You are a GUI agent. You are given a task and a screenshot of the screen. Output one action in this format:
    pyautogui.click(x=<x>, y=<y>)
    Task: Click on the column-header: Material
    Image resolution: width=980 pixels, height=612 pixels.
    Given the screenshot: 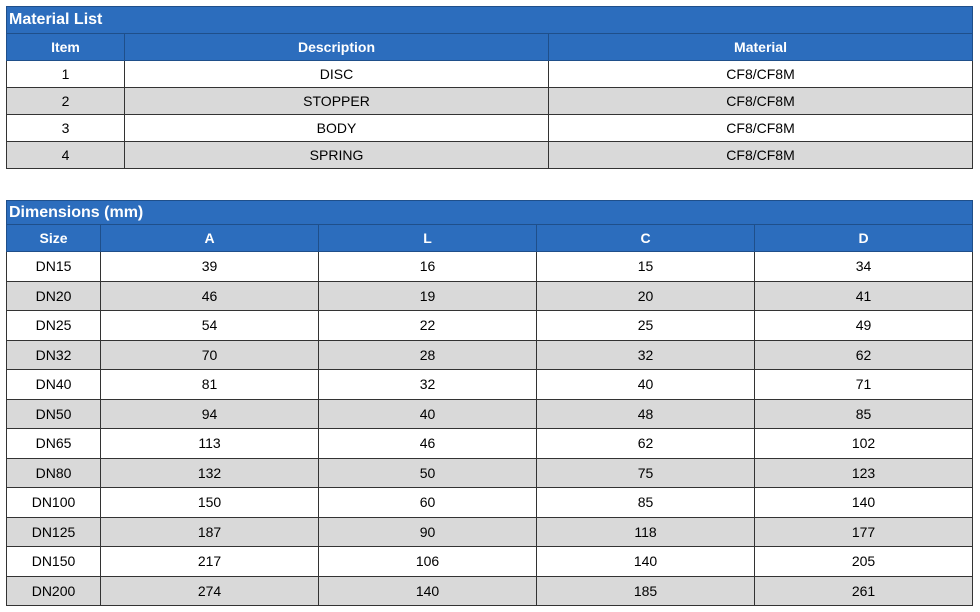 What is the action you would take?
    pyautogui.click(x=760, y=47)
    